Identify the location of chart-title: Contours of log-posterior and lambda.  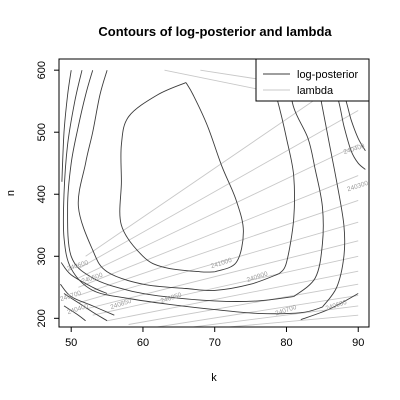
(215, 31).